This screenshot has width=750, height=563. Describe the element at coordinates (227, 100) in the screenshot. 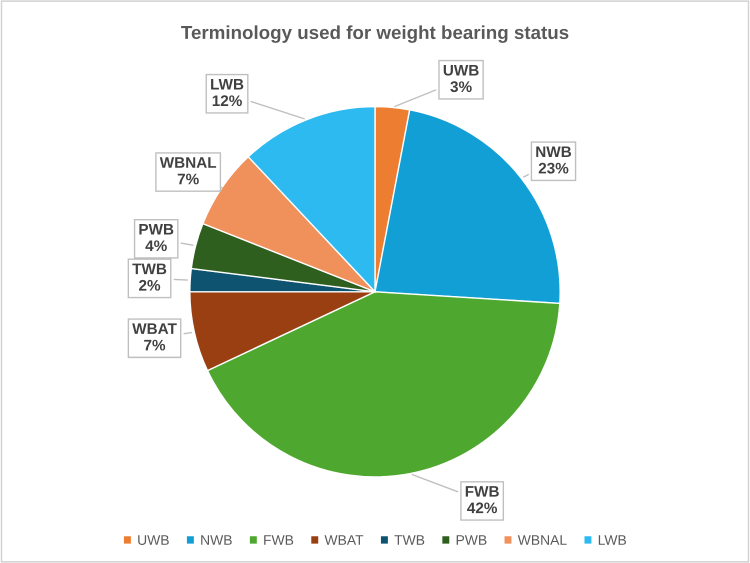

I see `data-label: 12%` at that location.